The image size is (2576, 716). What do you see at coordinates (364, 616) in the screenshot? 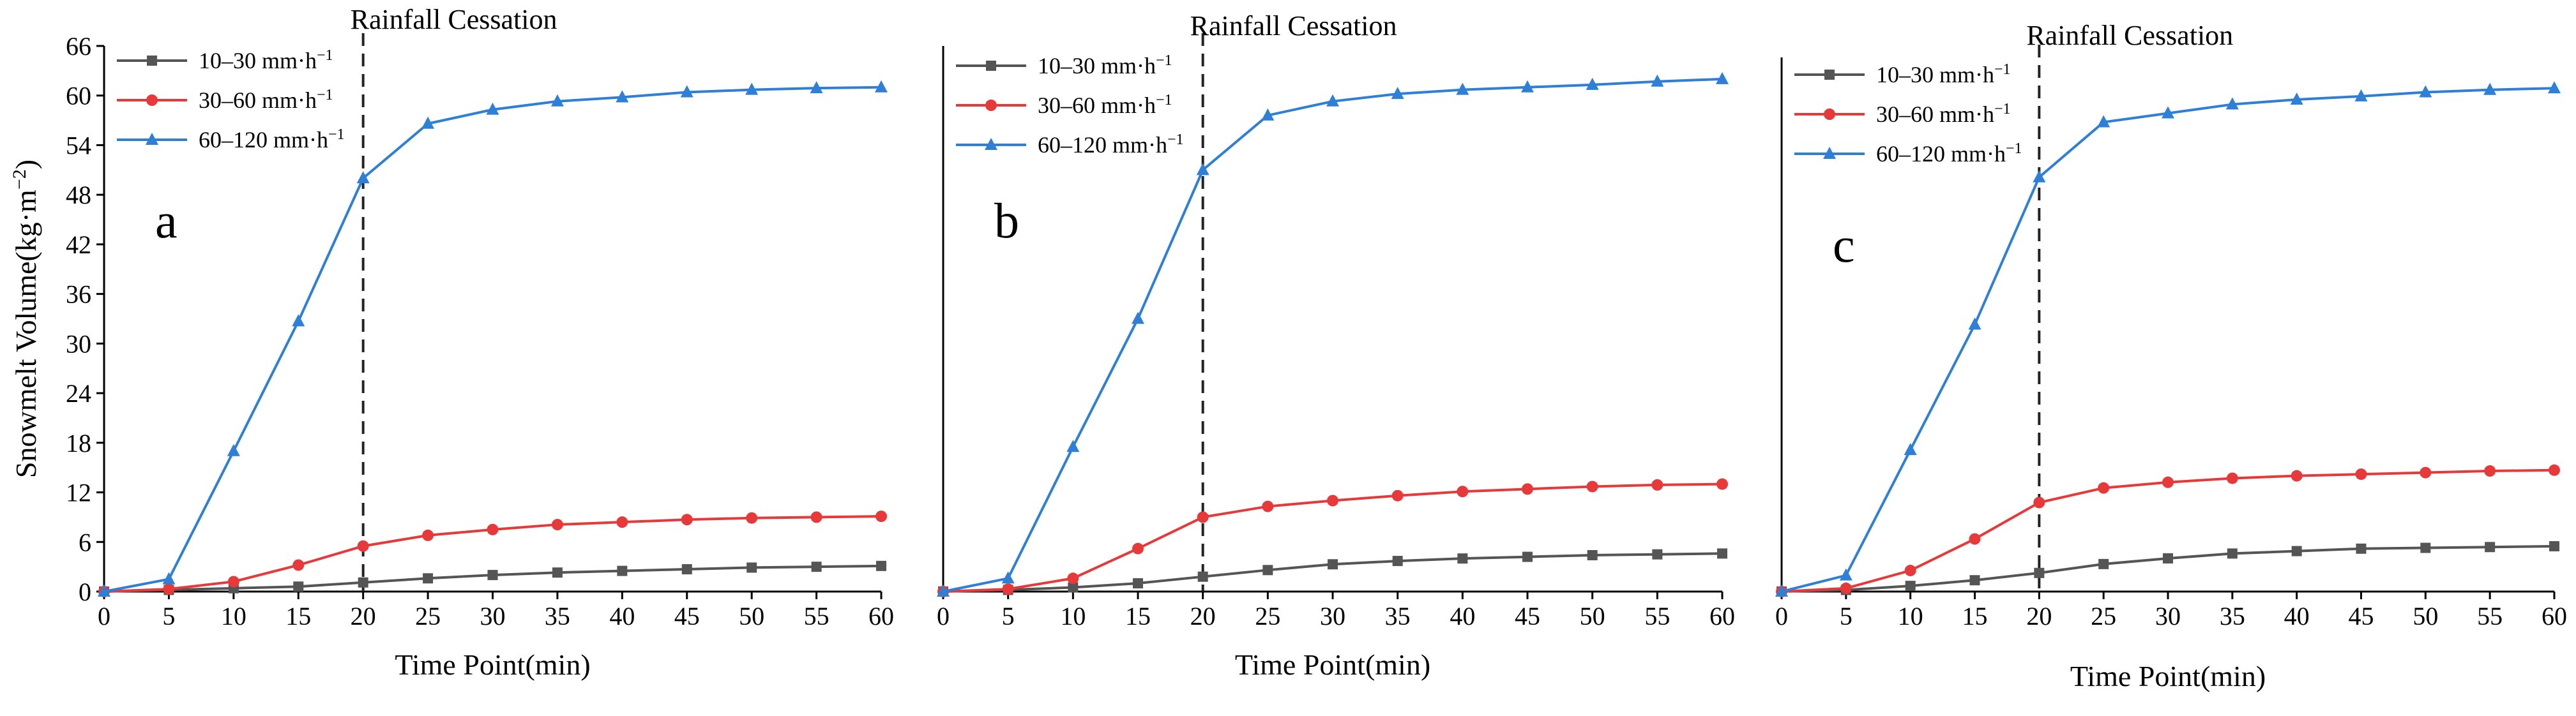
I see `x-tick-label: 20` at bounding box center [364, 616].